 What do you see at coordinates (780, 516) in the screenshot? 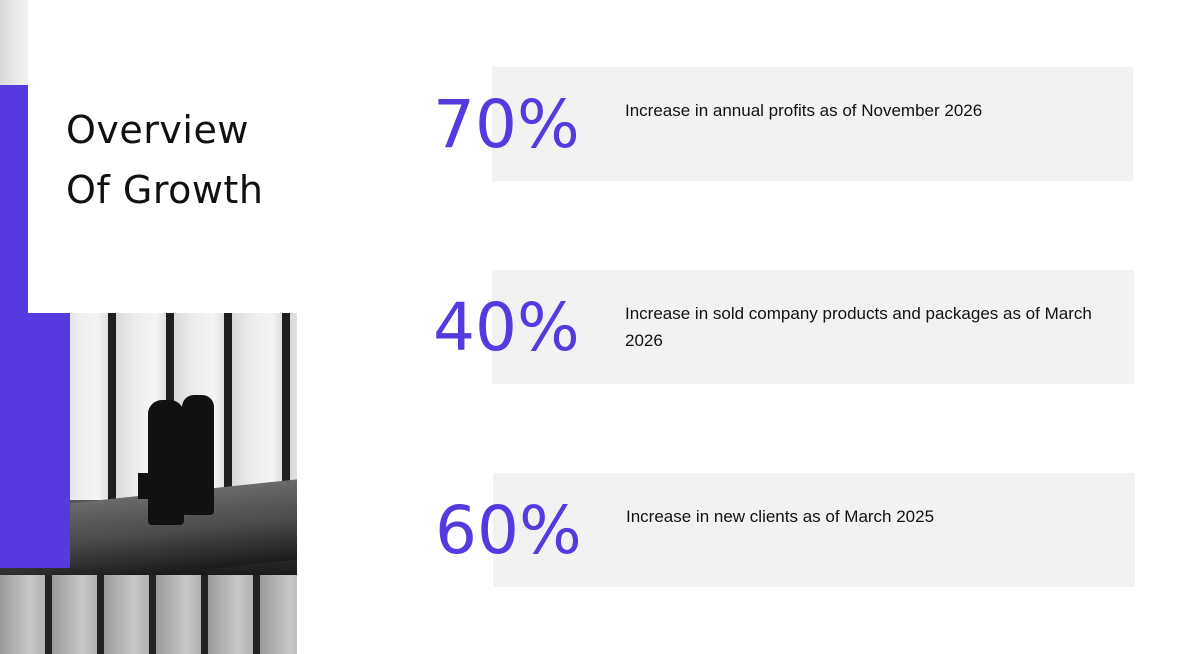
I see `stat-description: Increase in new clients as of March 2025` at bounding box center [780, 516].